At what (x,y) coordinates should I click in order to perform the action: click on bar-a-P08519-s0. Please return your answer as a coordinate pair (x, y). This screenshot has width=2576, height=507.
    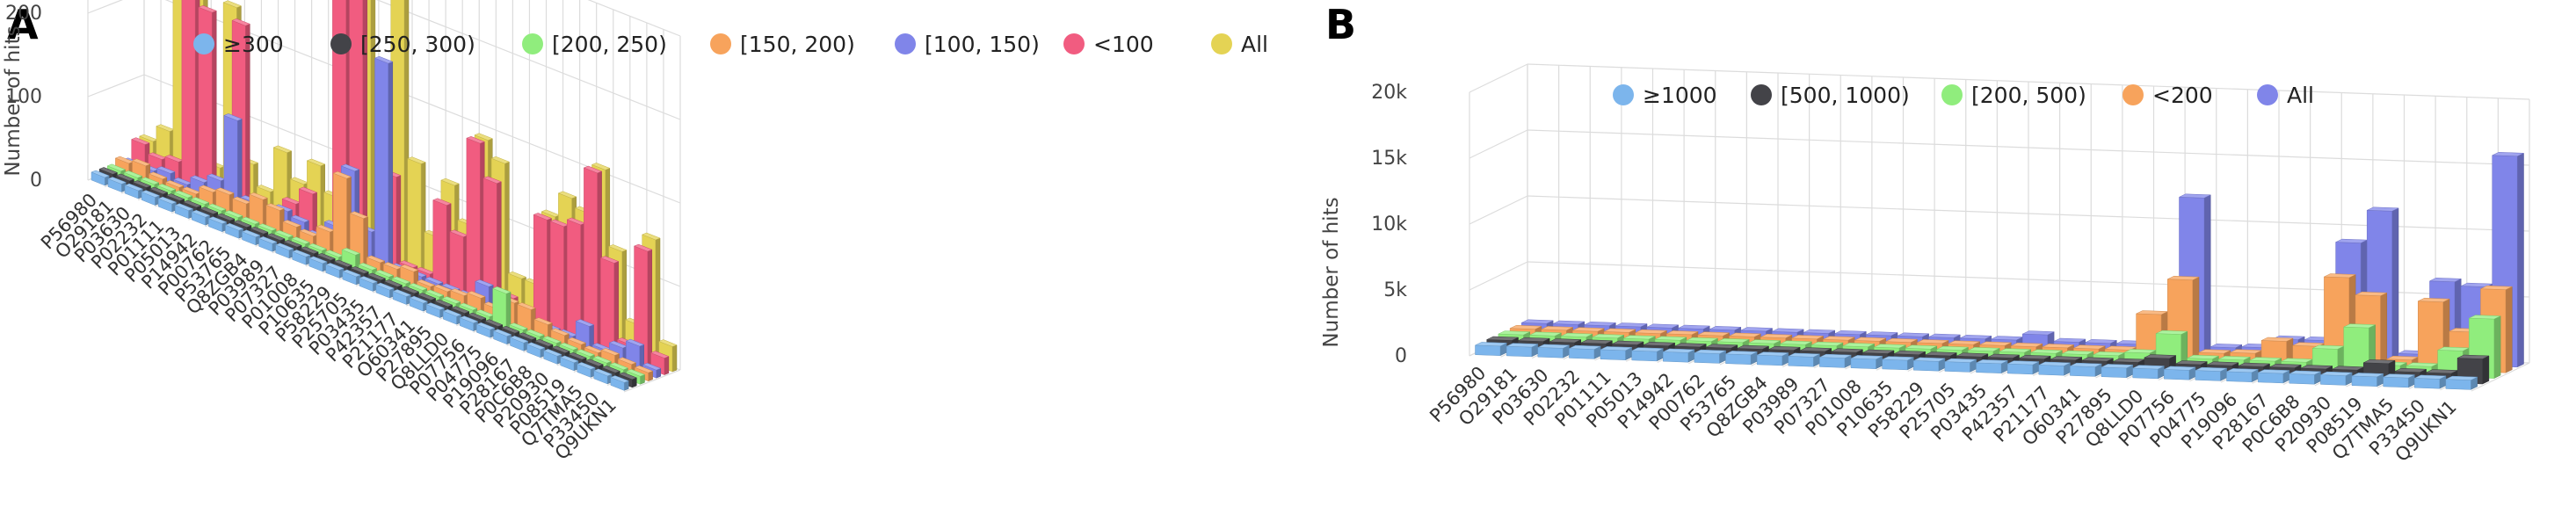
    Looking at the image, I should click on (569, 364).